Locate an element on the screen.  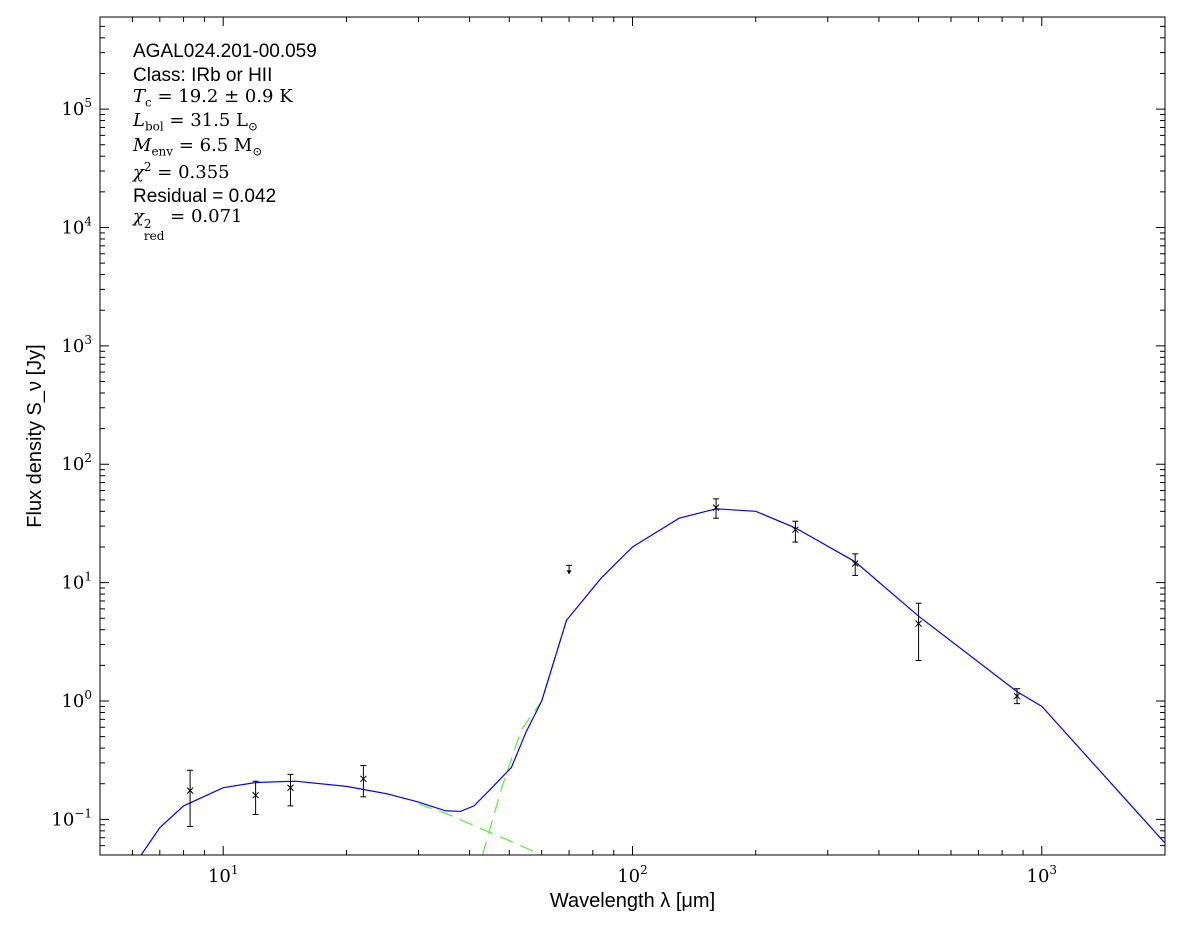
x-axis-label: Wavelength λ [μm] is located at coordinates (632, 901).